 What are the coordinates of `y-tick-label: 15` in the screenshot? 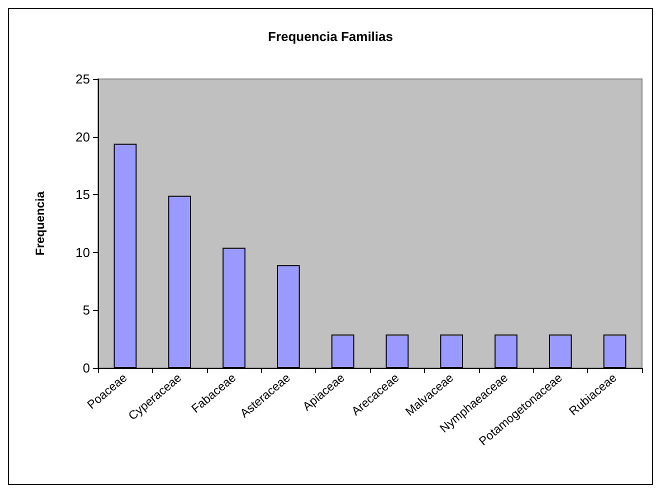 It's located at (83, 194).